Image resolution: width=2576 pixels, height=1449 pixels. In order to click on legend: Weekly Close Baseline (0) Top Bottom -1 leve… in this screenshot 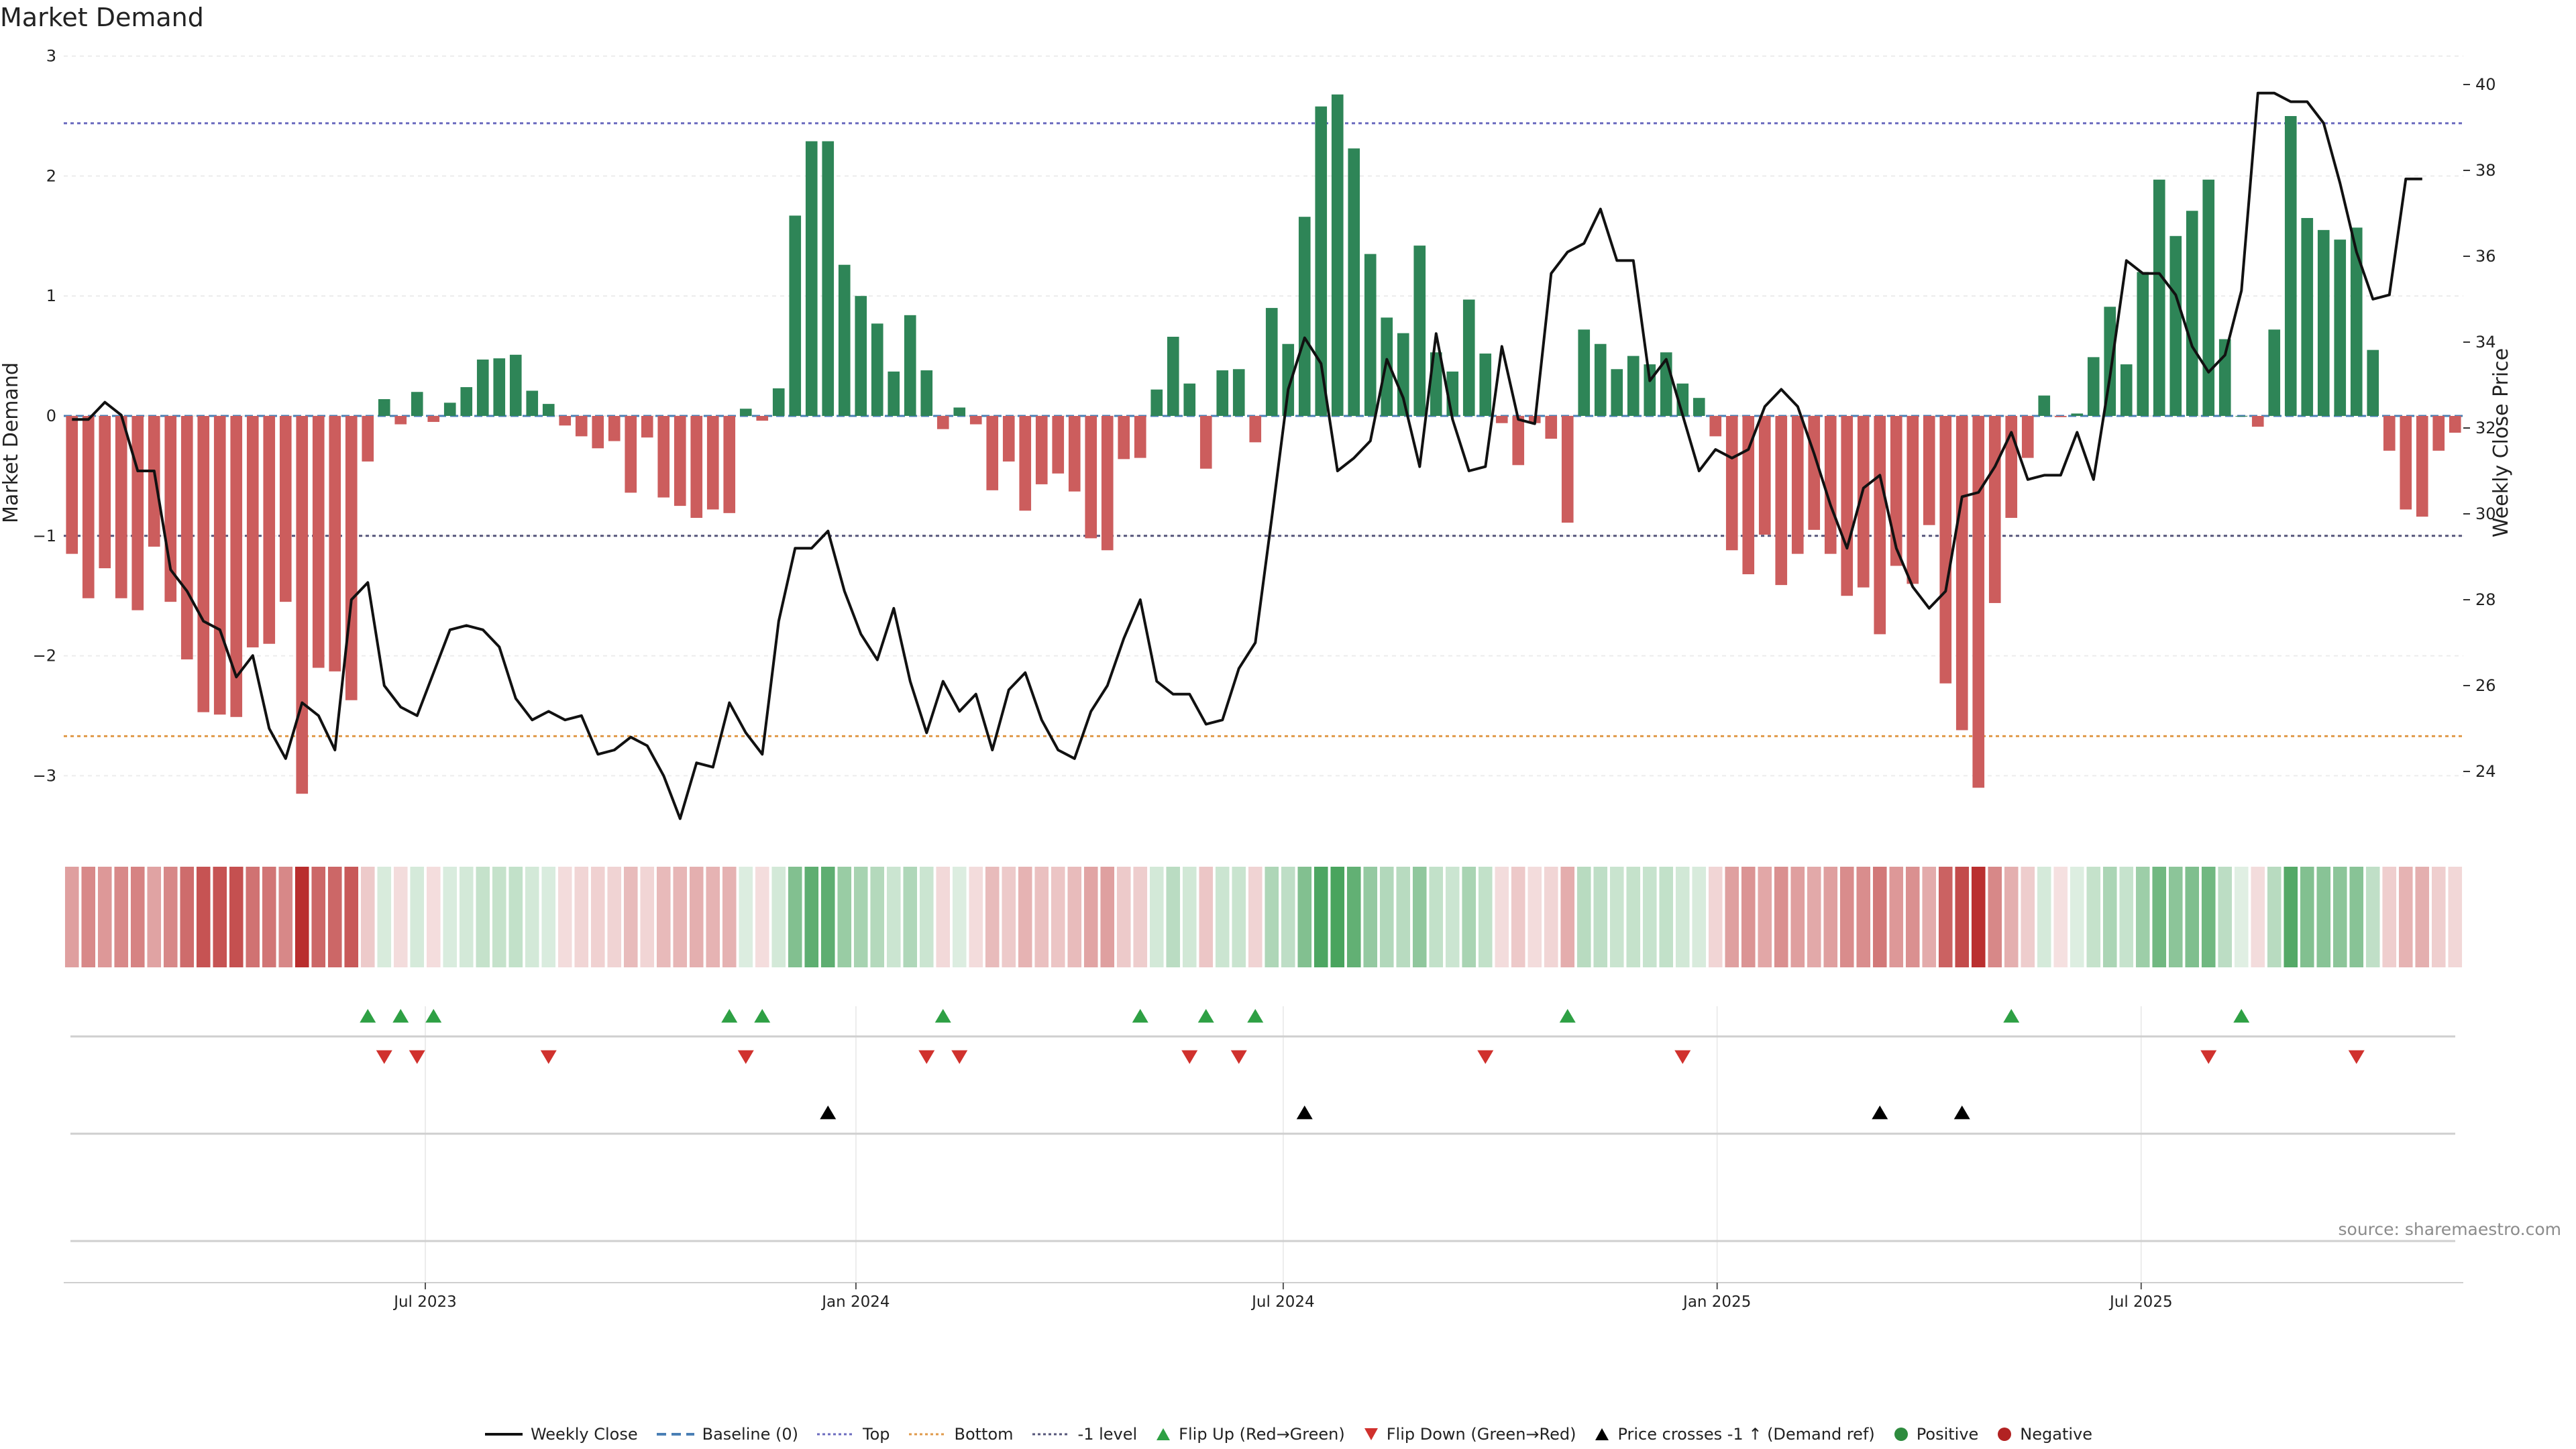, I will do `click(1288, 1434)`.